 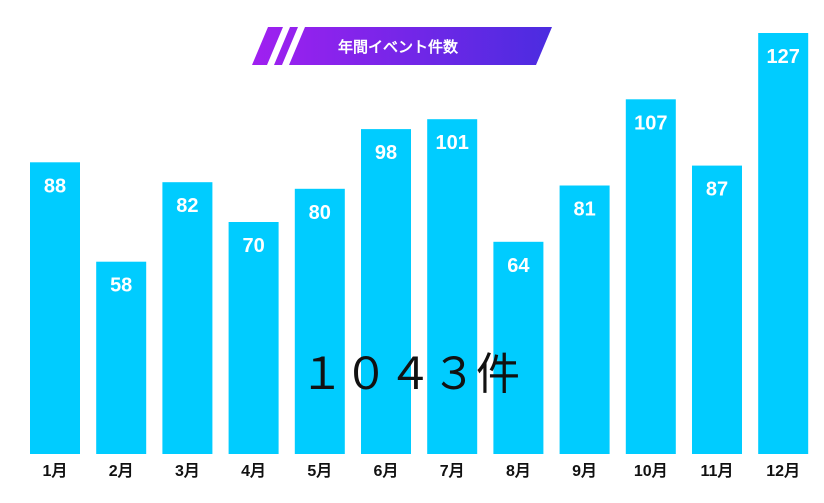 I want to click on bar-10月, so click(x=650, y=277).